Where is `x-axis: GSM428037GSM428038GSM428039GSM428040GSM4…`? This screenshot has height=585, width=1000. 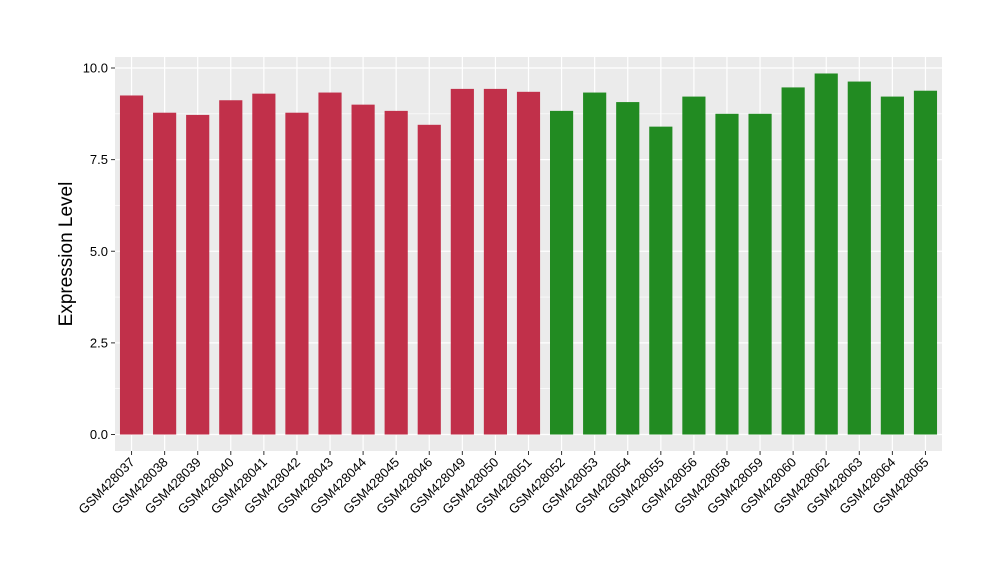
x-axis: GSM428037GSM428038GSM428039GSM428040GSM4… is located at coordinates (503, 484).